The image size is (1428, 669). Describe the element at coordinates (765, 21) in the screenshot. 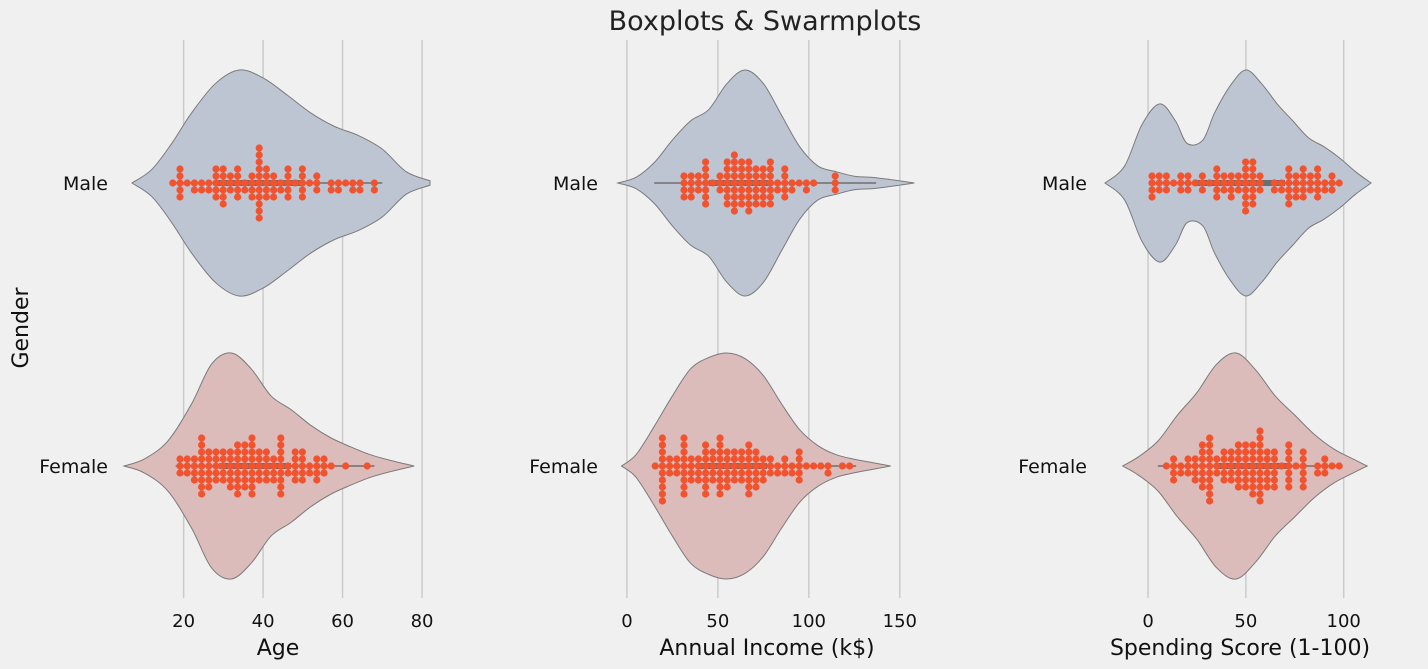

I see `figure-title: Boxplots & Swarmplots` at that location.